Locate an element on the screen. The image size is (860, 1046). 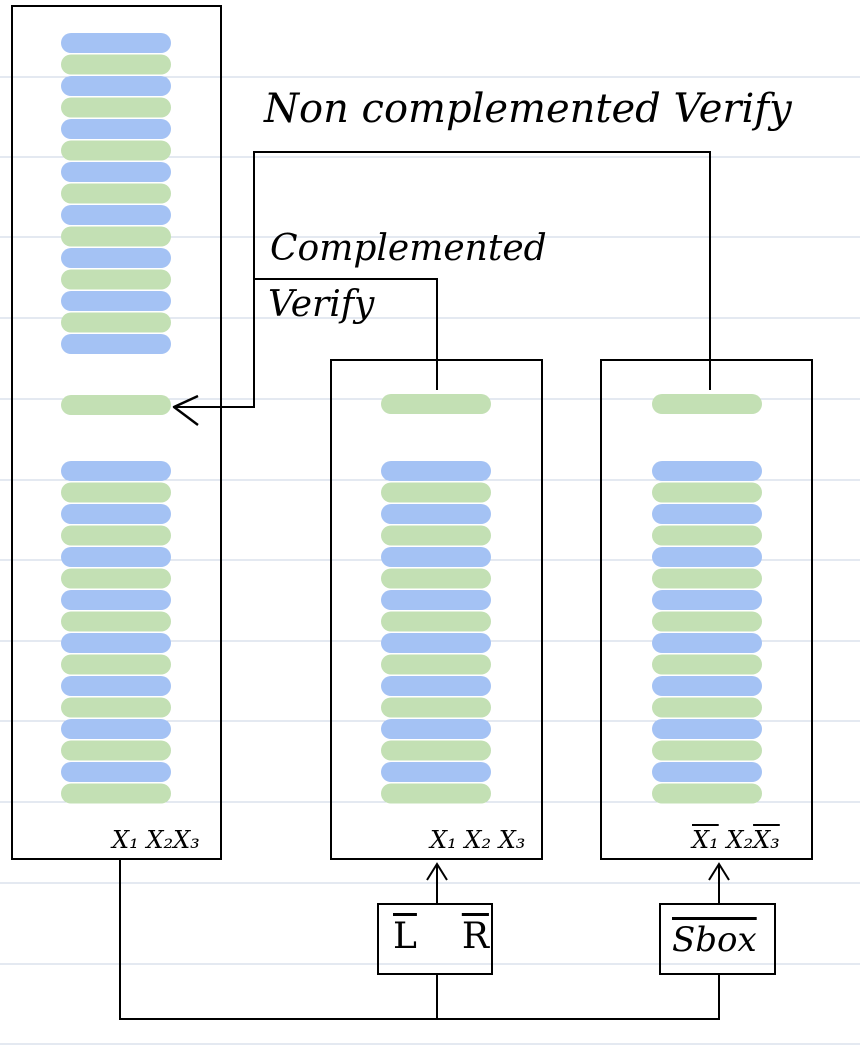
lr-arrowhead is located at coordinates (437, 871).